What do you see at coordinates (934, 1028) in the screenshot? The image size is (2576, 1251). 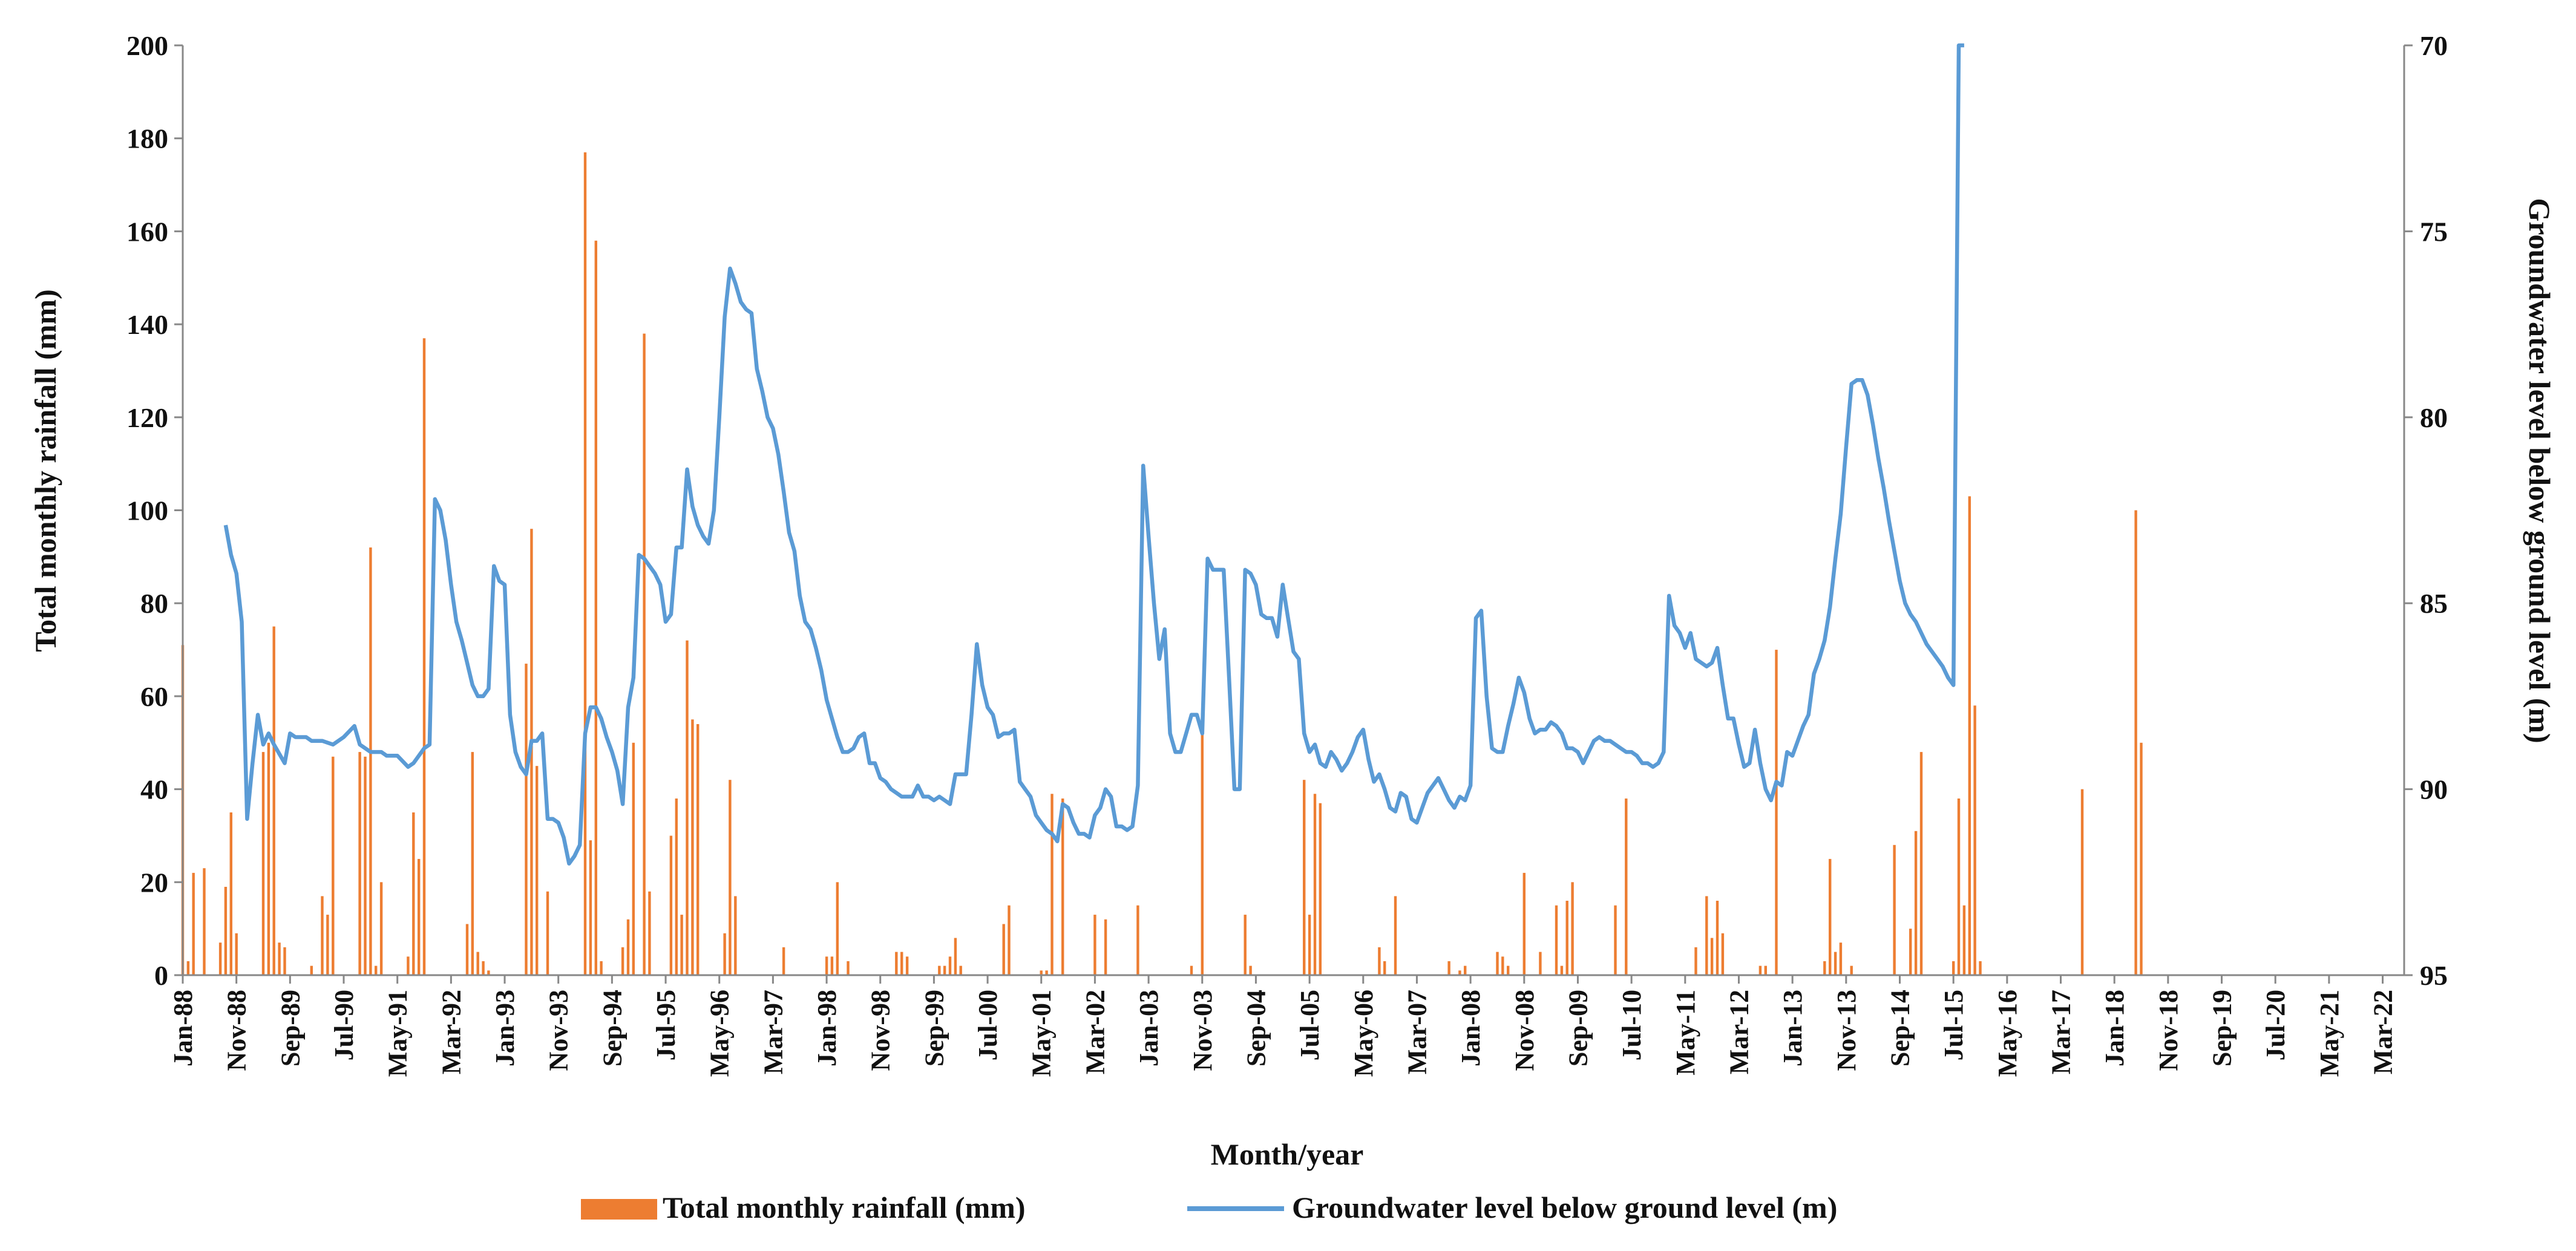 I see `x-tick-label: Sep-99` at bounding box center [934, 1028].